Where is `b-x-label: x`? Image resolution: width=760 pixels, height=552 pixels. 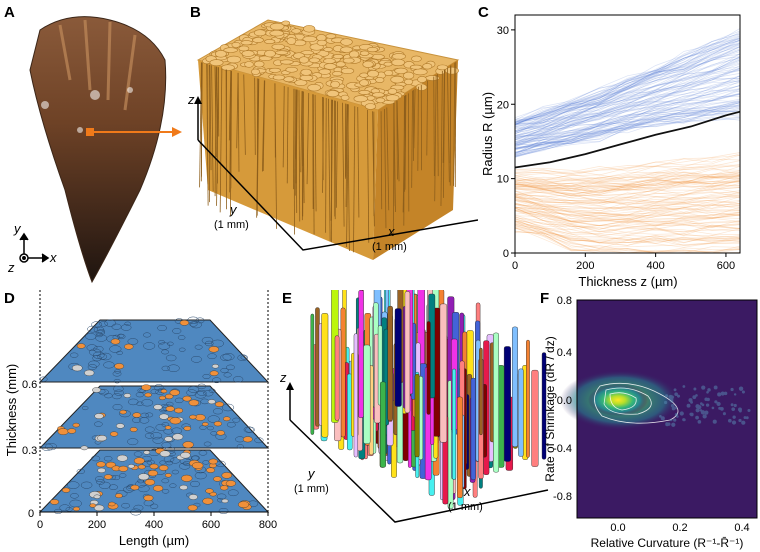
b-x-label: x is located at coordinates (391, 231).